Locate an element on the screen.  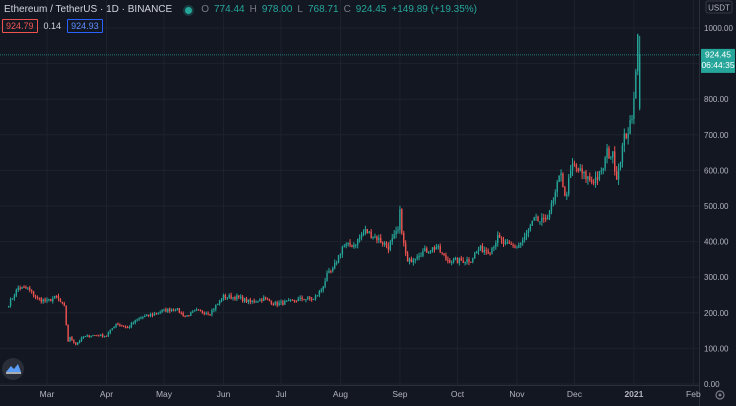
tradingview-logo-icon is located at coordinates (13, 369).